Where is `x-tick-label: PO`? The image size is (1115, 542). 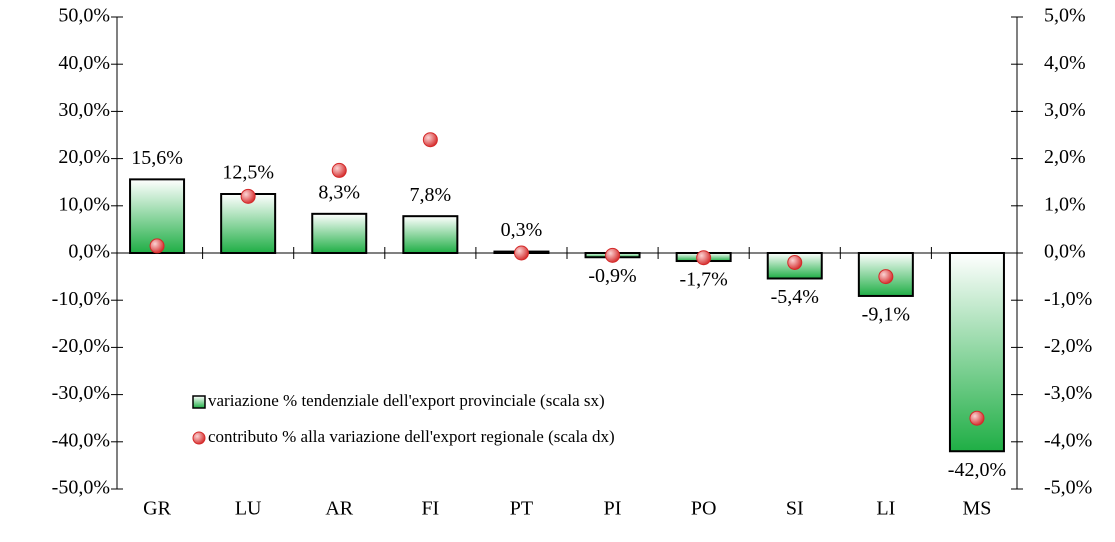 x-tick-label: PO is located at coordinates (704, 509).